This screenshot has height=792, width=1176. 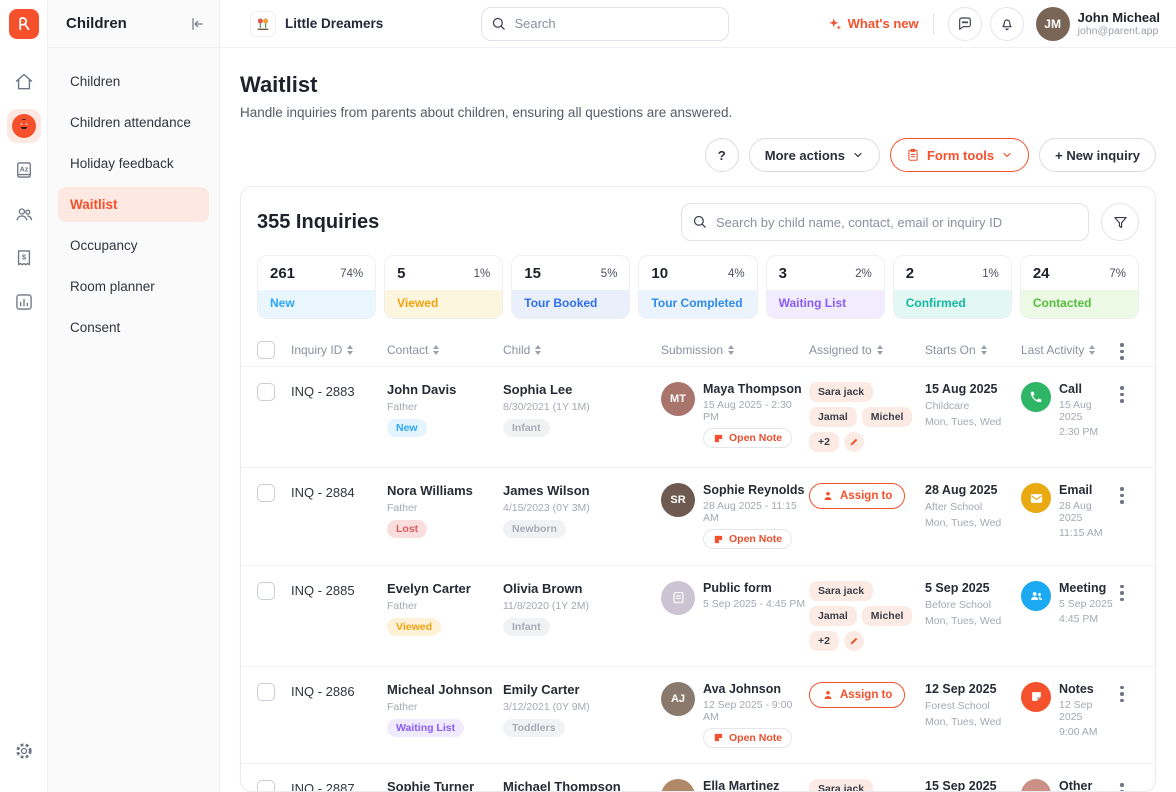 I want to click on status-card-percent: 5%, so click(x=609, y=273).